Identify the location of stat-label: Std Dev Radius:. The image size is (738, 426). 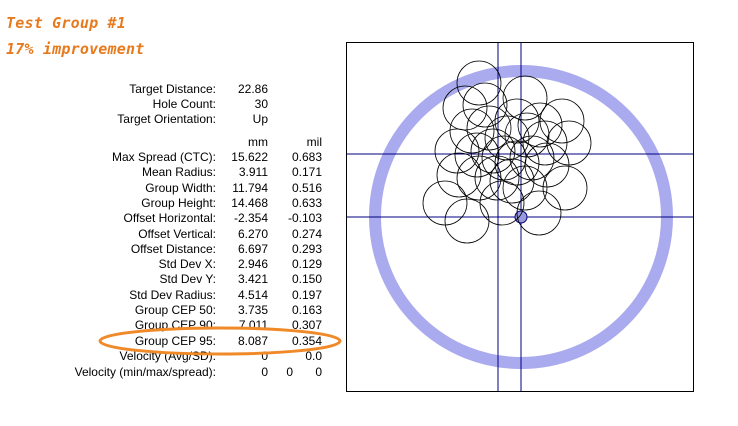
(172, 295).